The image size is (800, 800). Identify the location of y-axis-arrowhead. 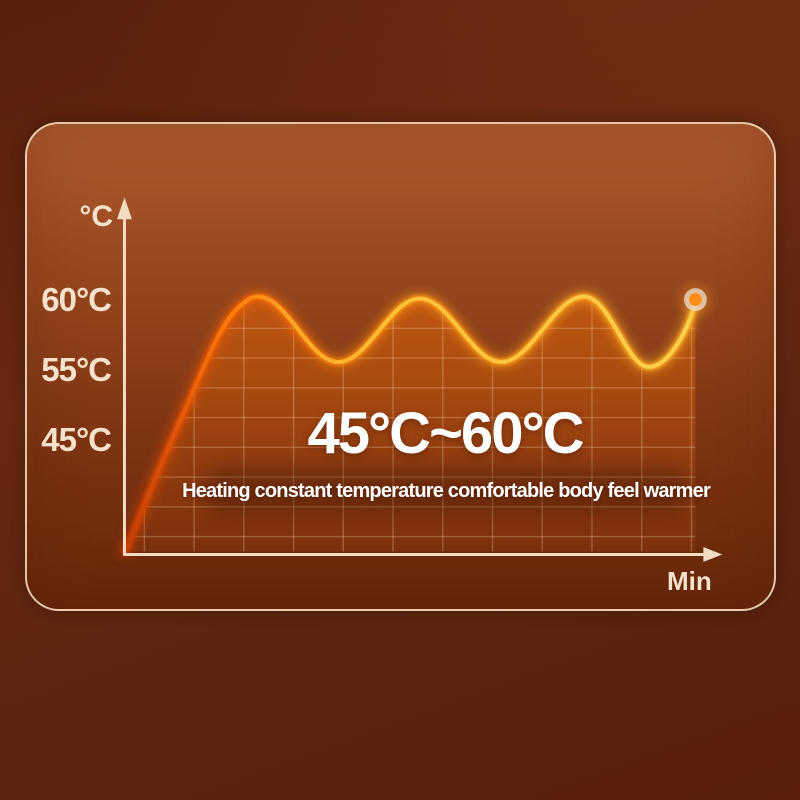
(124, 208).